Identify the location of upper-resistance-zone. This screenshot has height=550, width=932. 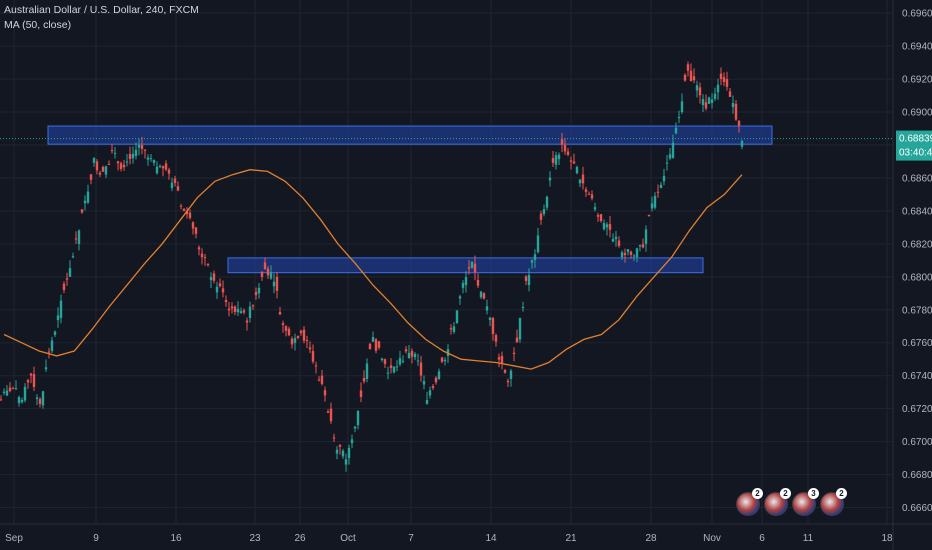
(410, 135).